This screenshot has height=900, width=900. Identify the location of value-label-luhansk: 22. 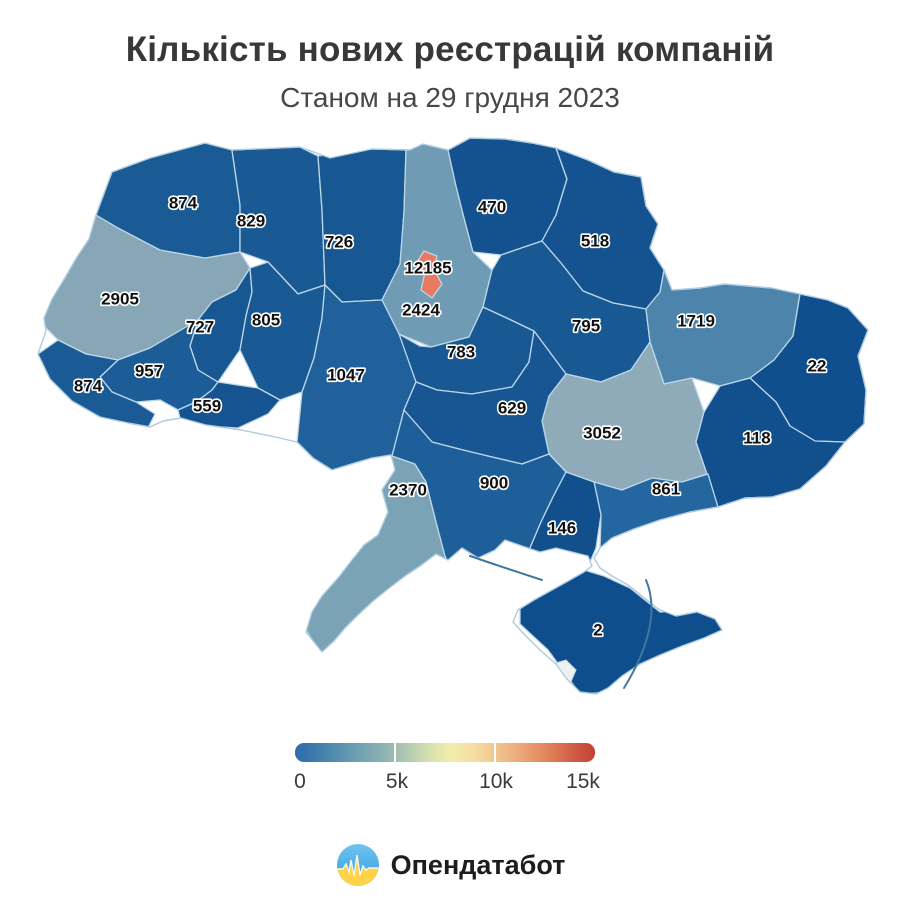
(817, 366).